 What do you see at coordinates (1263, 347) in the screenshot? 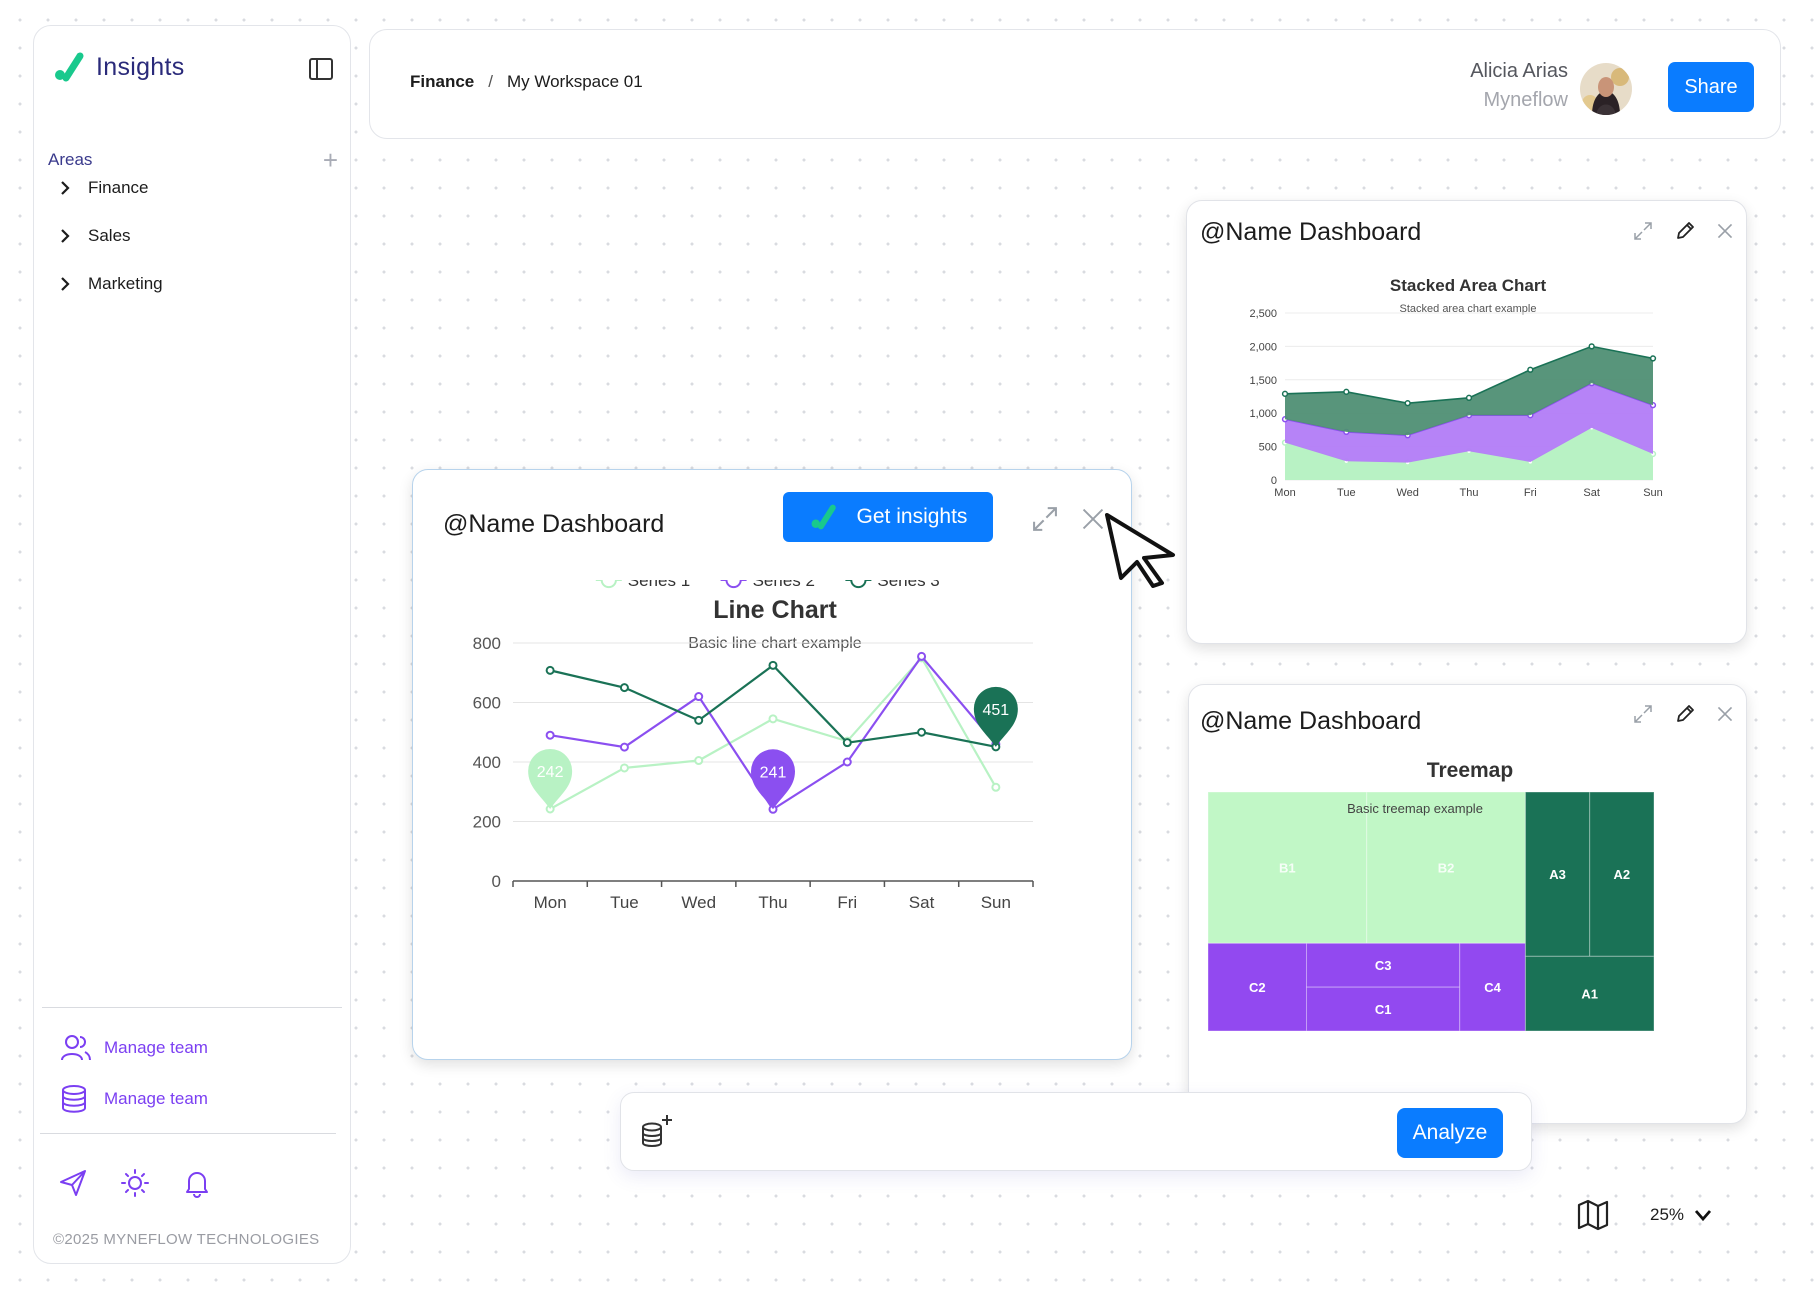
I see `y-tick-label: 2,000` at bounding box center [1263, 347].